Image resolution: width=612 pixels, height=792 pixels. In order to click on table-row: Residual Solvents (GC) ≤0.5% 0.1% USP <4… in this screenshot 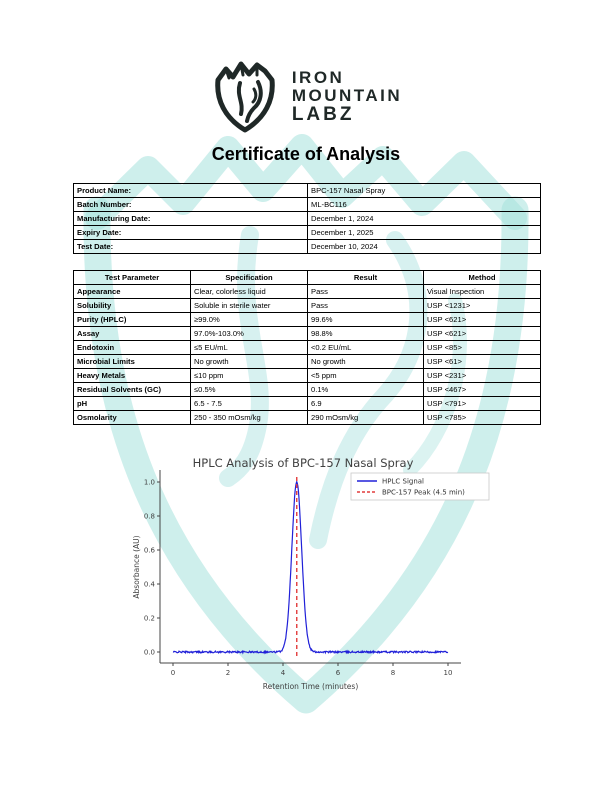, I will do `click(307, 389)`.